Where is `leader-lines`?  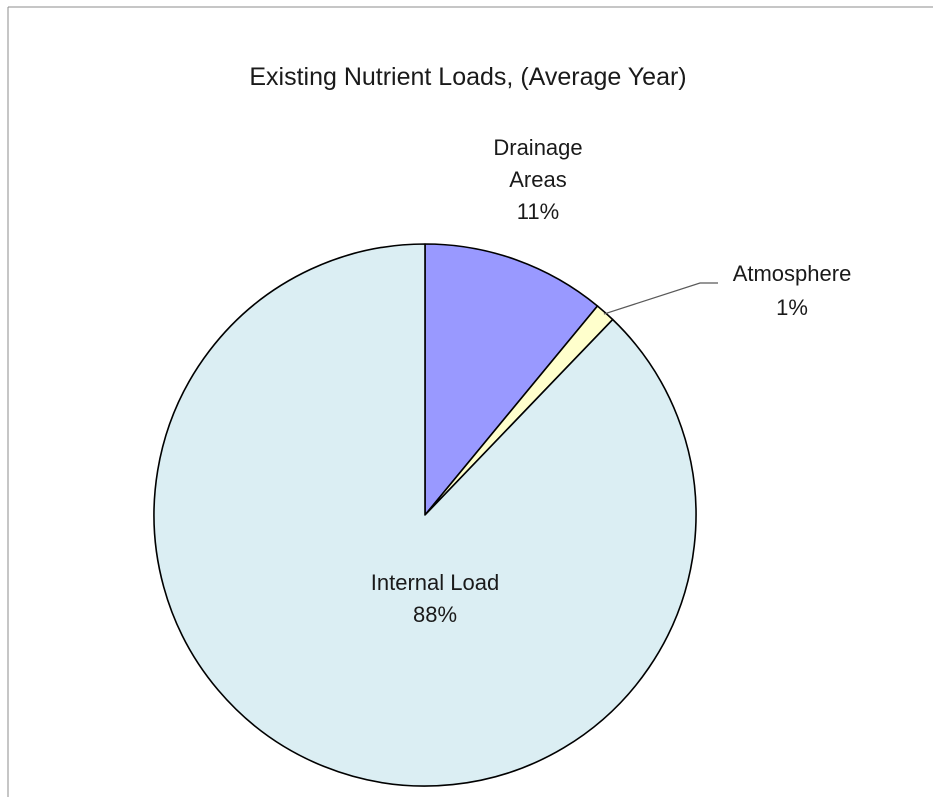 leader-lines is located at coordinates (660, 298).